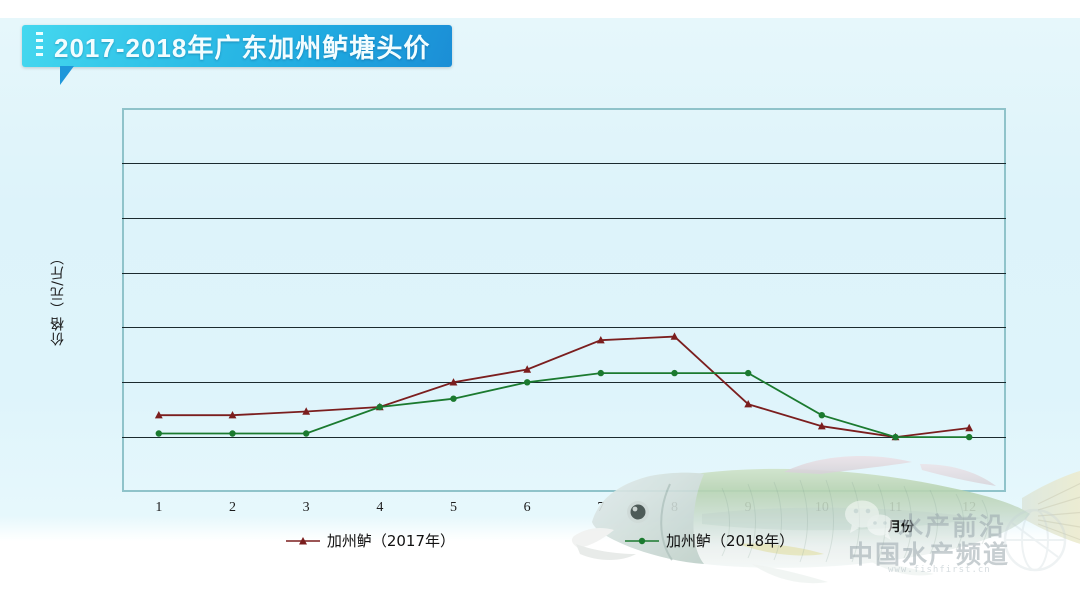 This screenshot has height=590, width=1080. Describe the element at coordinates (969, 507) in the screenshot. I see `x-tick-12: 12` at that location.